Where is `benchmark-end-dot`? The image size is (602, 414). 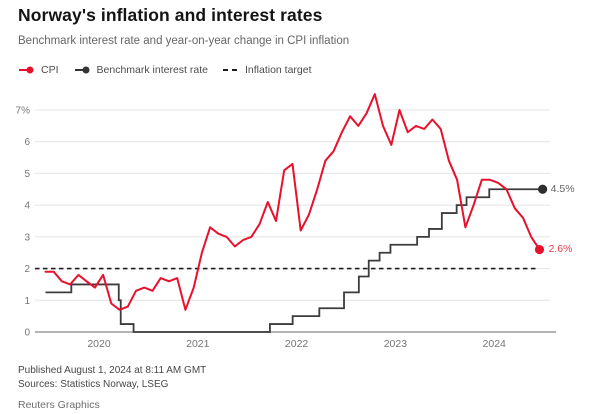 benchmark-end-dot is located at coordinates (543, 189).